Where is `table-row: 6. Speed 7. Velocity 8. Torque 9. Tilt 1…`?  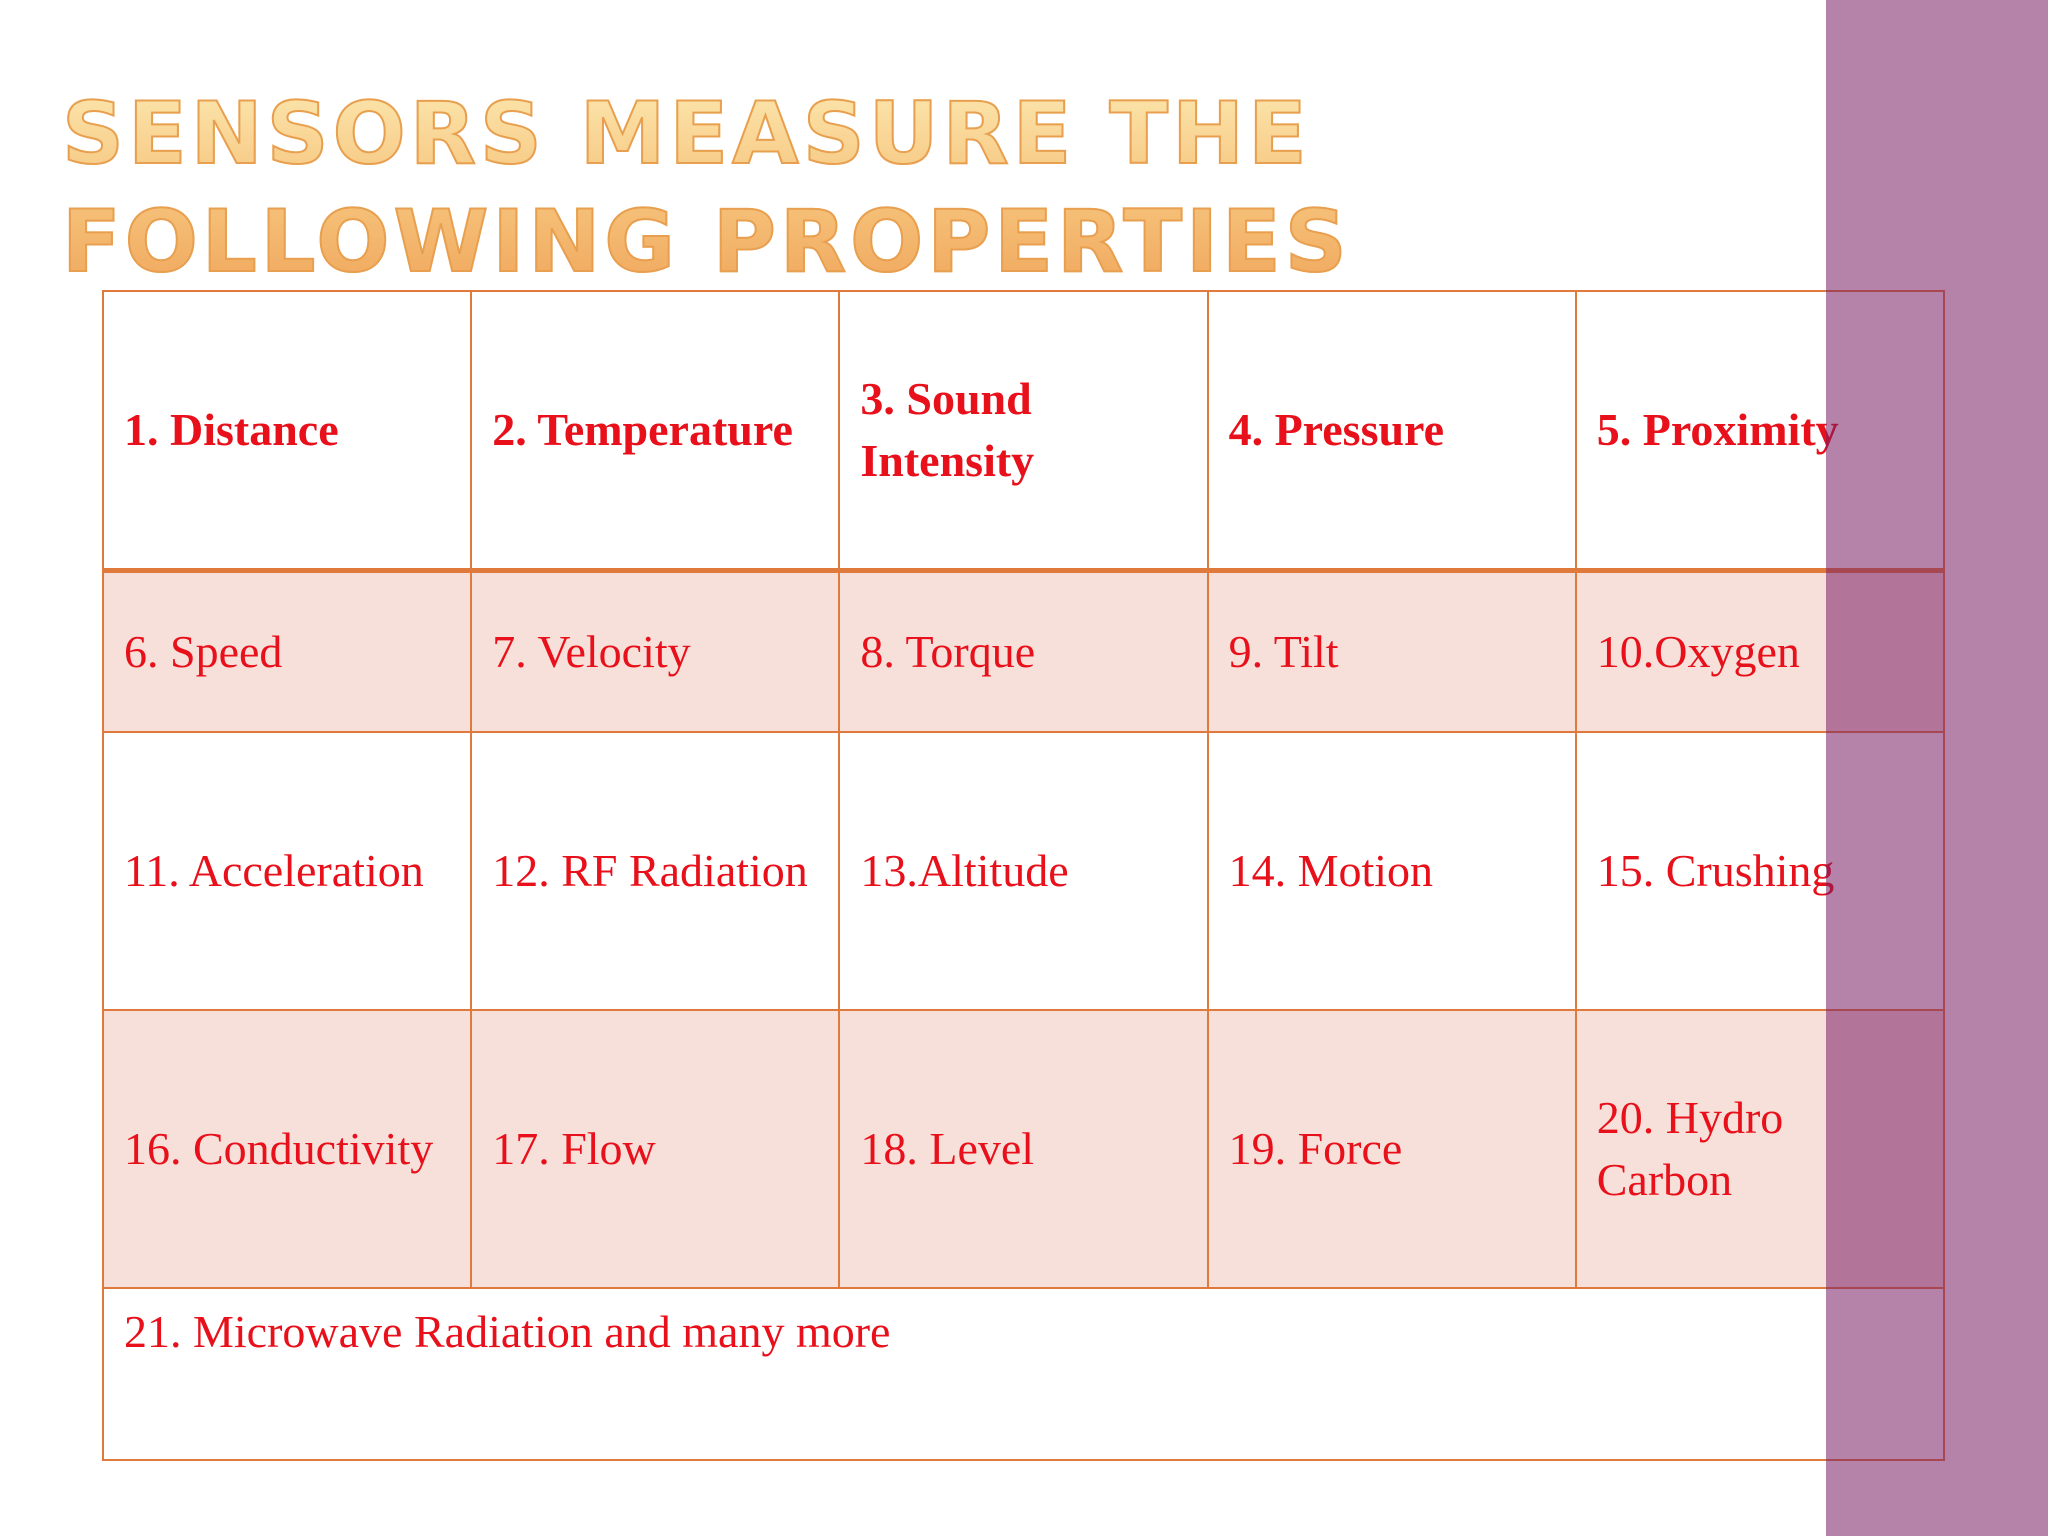
table-row: 6. Speed 7. Velocity 8. Torque 9. Tilt 1… is located at coordinates (1023, 651).